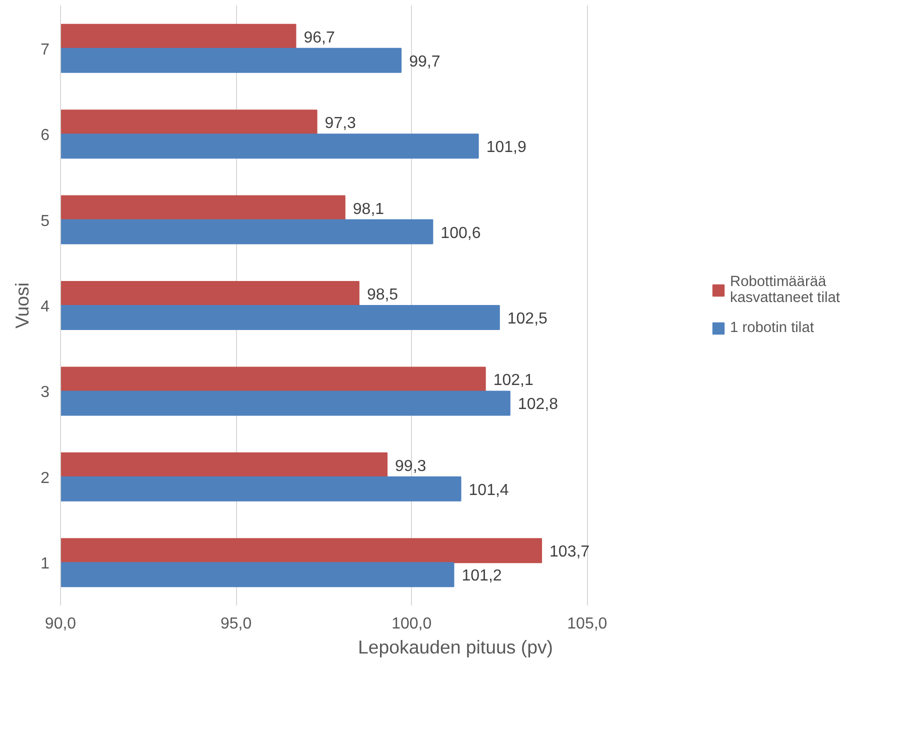 The width and height of the screenshot is (918, 744). What do you see at coordinates (410, 466) in the screenshot?
I see `data-label: 99,3` at bounding box center [410, 466].